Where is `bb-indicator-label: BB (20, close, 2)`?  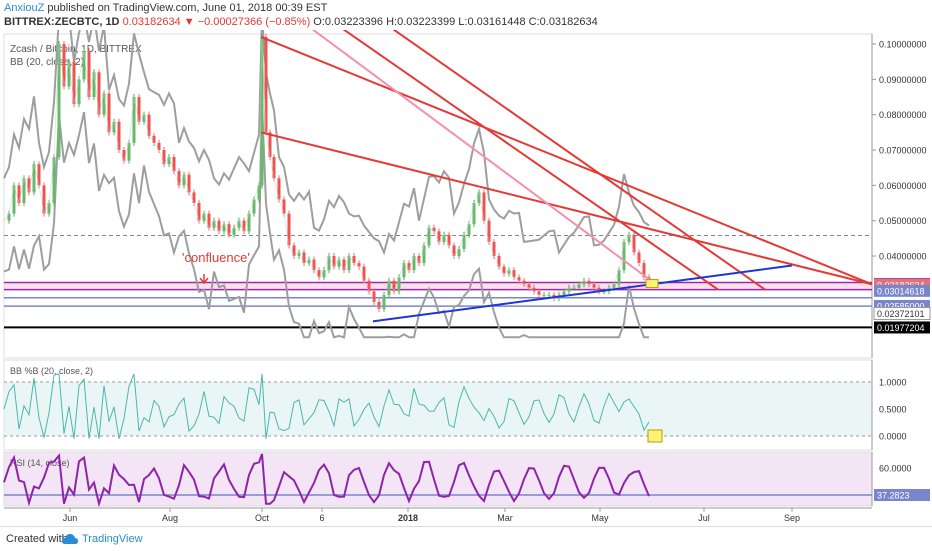 bb-indicator-label: BB (20, close, 2) is located at coordinates (47, 62).